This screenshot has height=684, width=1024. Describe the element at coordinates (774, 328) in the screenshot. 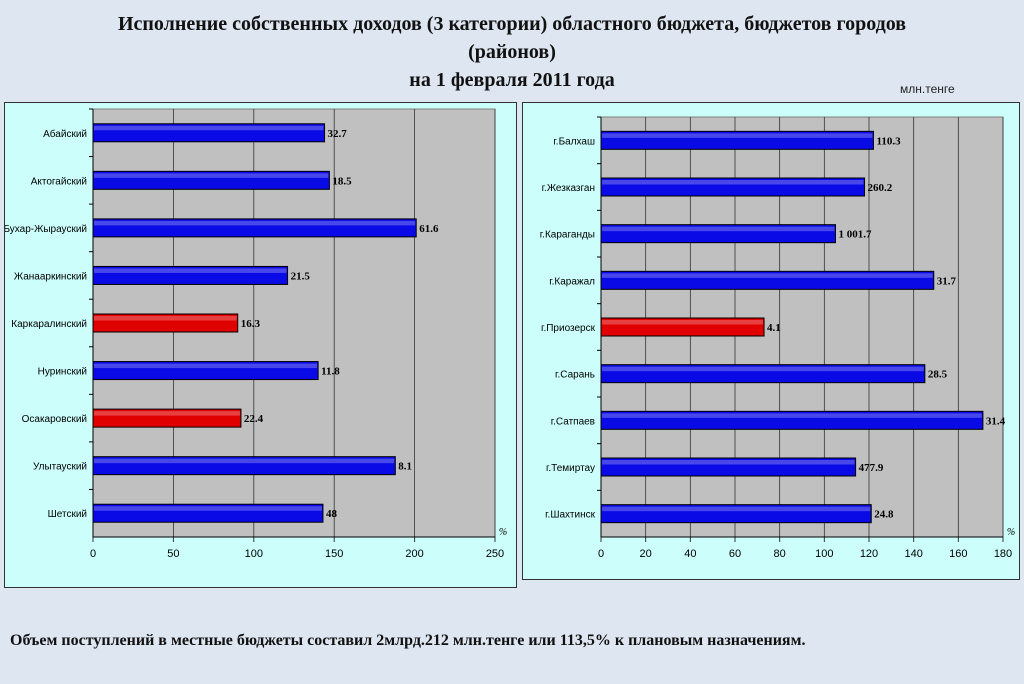

I see `right-data-label: 4.1` at that location.